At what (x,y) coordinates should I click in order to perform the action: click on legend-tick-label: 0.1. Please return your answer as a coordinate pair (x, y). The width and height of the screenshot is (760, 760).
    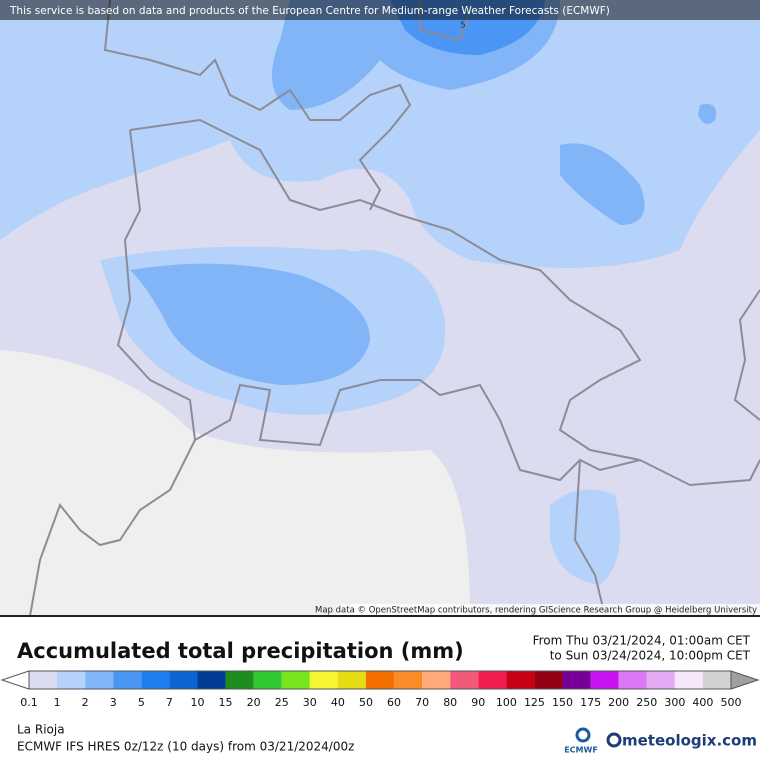
    Looking at the image, I should click on (29, 702).